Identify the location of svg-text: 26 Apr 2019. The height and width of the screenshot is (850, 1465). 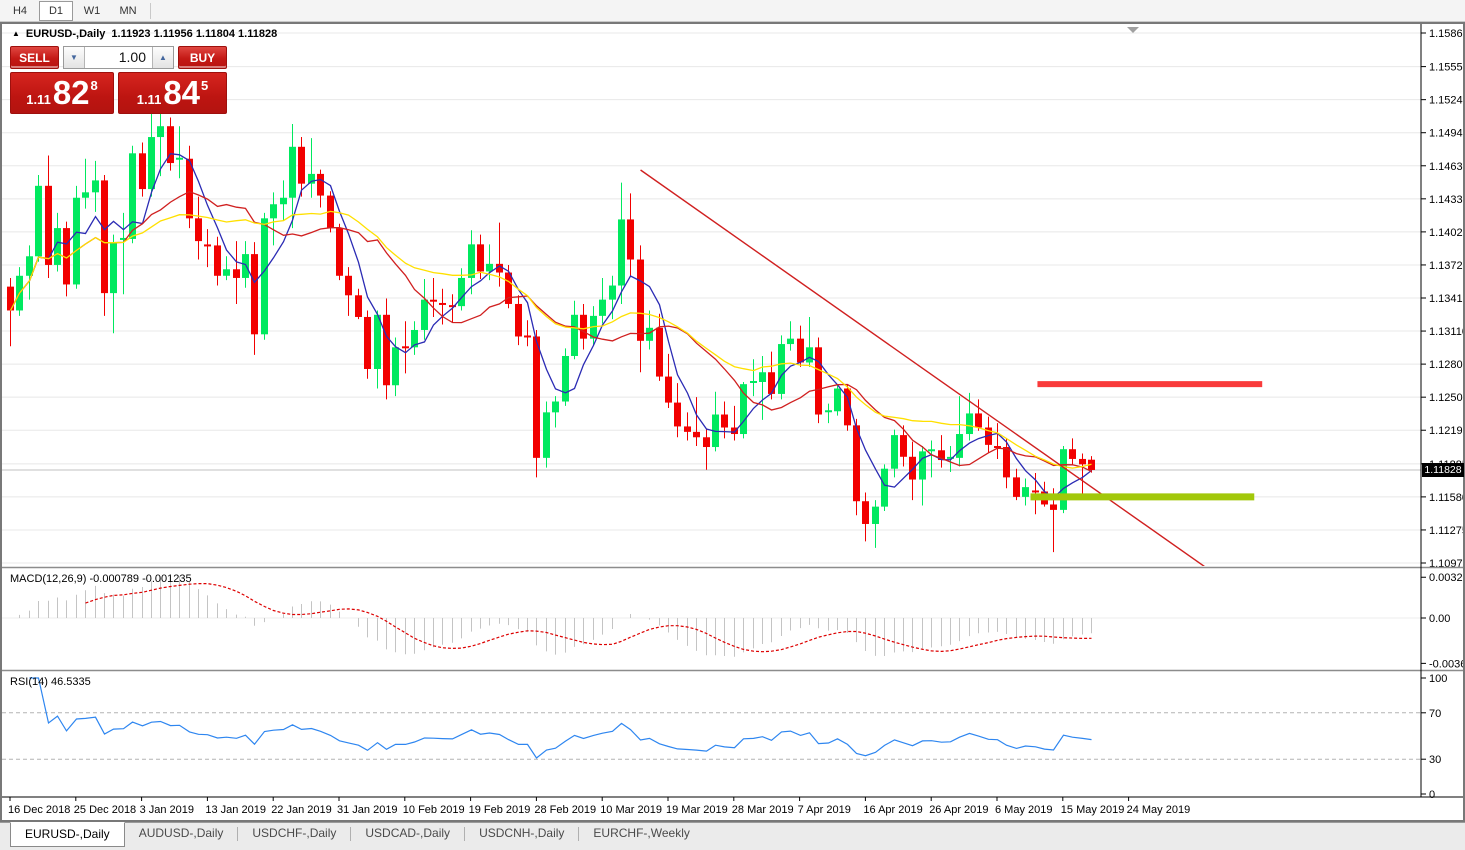
(958, 810).